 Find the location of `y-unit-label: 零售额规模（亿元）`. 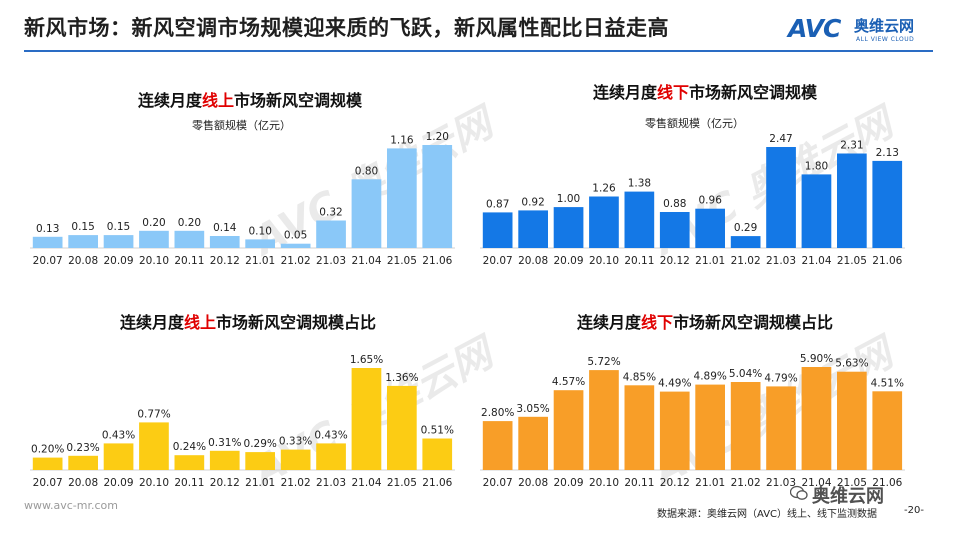

y-unit-label: 零售额规模（亿元） is located at coordinates (241, 125).